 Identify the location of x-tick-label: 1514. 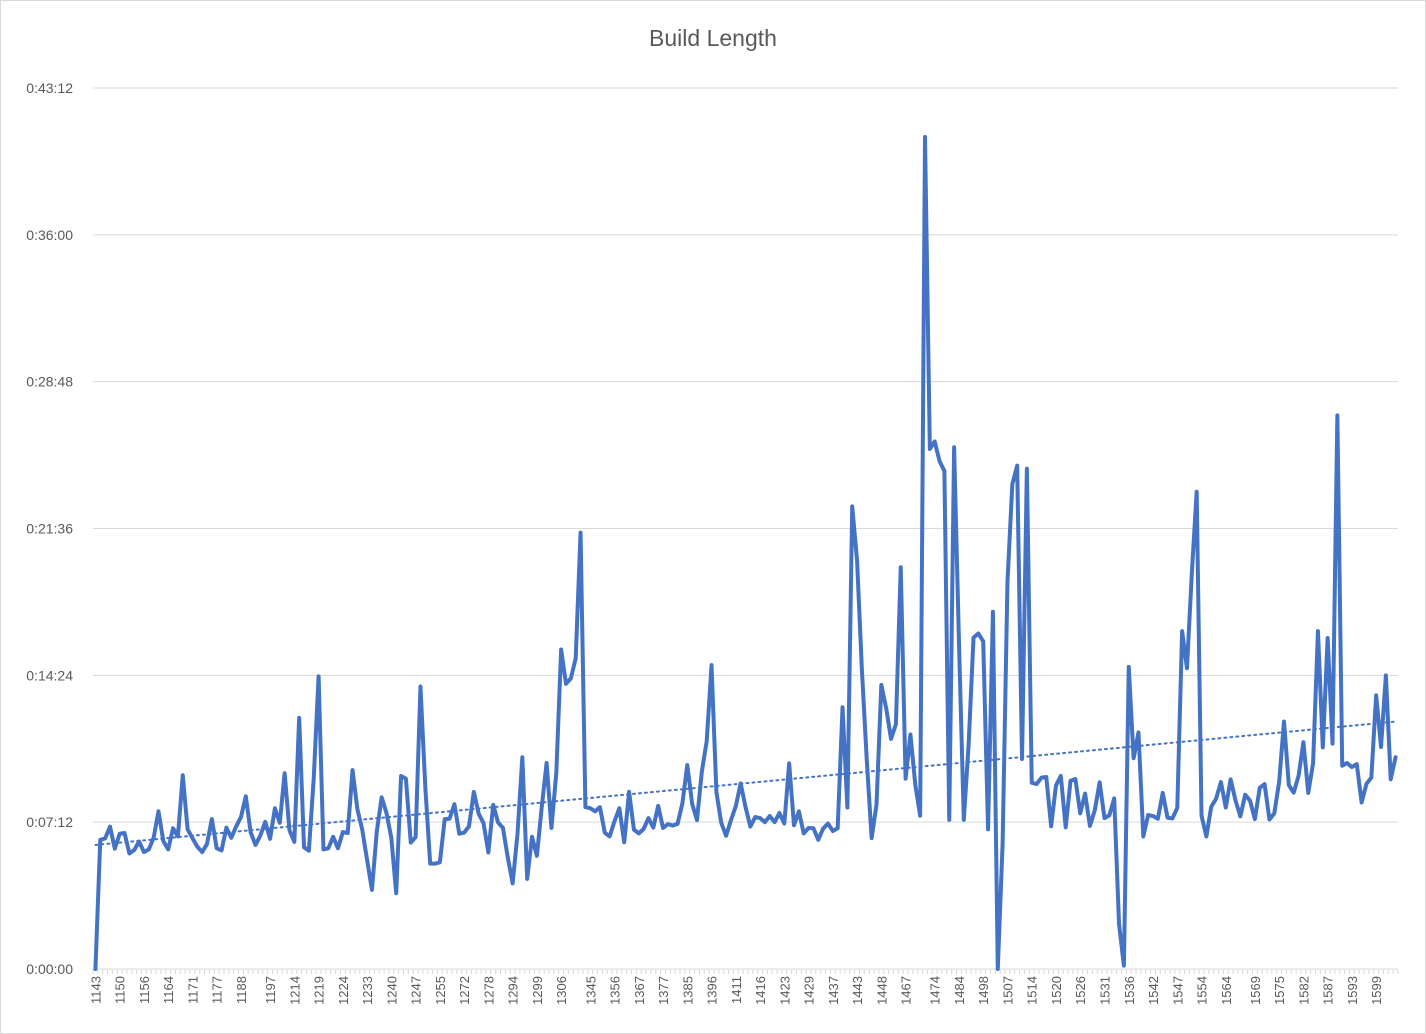
(1032, 990).